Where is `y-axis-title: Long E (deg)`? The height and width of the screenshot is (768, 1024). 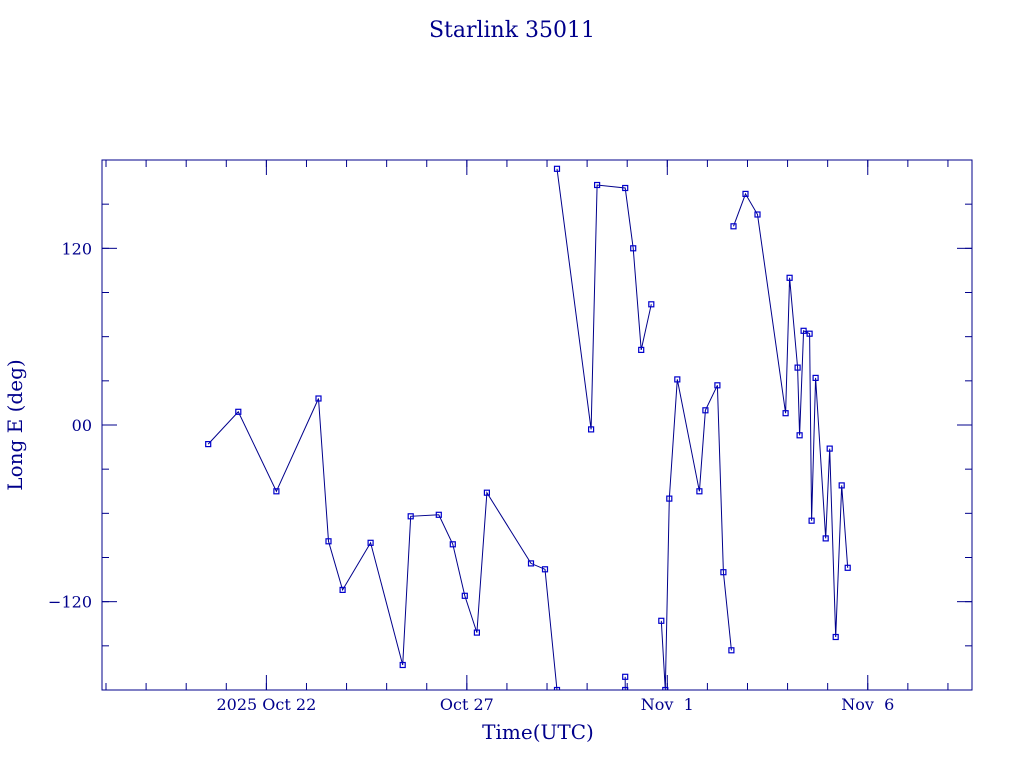
y-axis-title: Long E (deg) is located at coordinates (15, 424).